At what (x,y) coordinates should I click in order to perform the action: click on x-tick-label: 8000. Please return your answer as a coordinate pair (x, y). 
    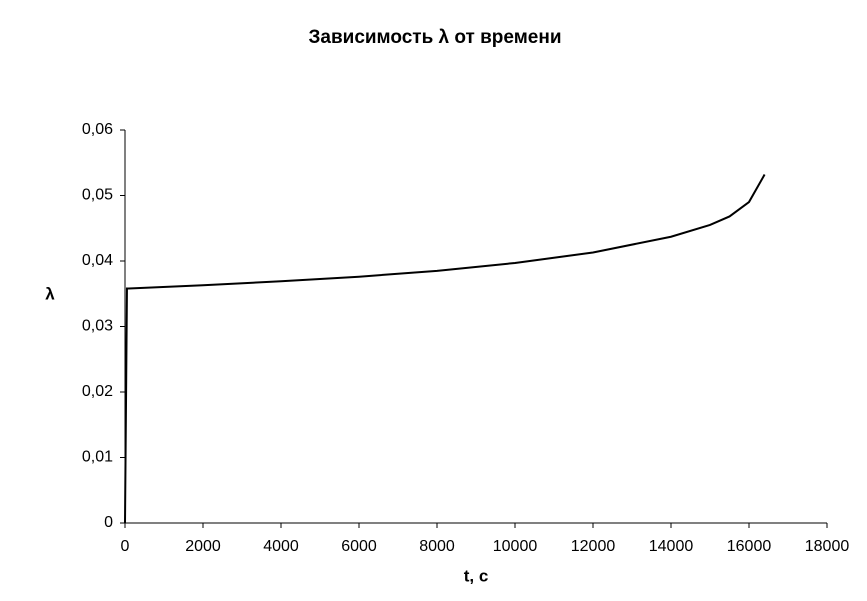
    Looking at the image, I should click on (437, 546).